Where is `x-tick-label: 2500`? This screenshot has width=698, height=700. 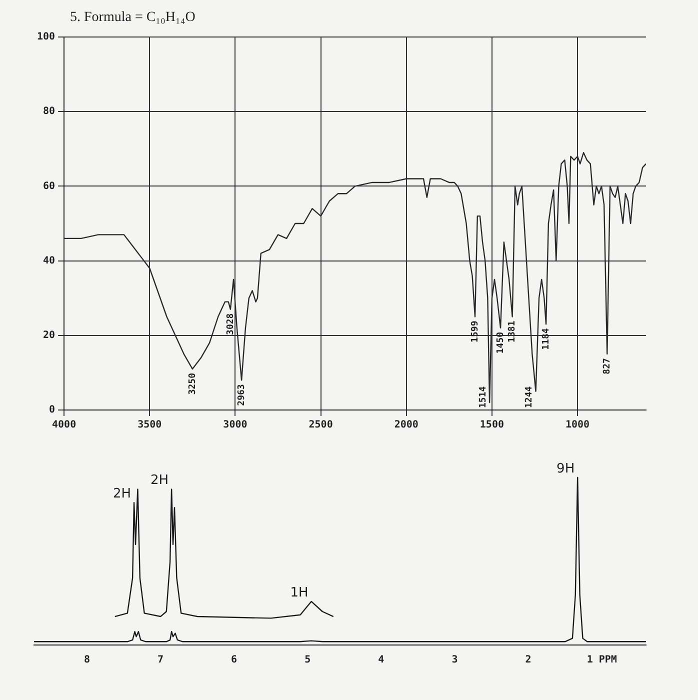
x-tick-label: 2500 is located at coordinates (320, 425).